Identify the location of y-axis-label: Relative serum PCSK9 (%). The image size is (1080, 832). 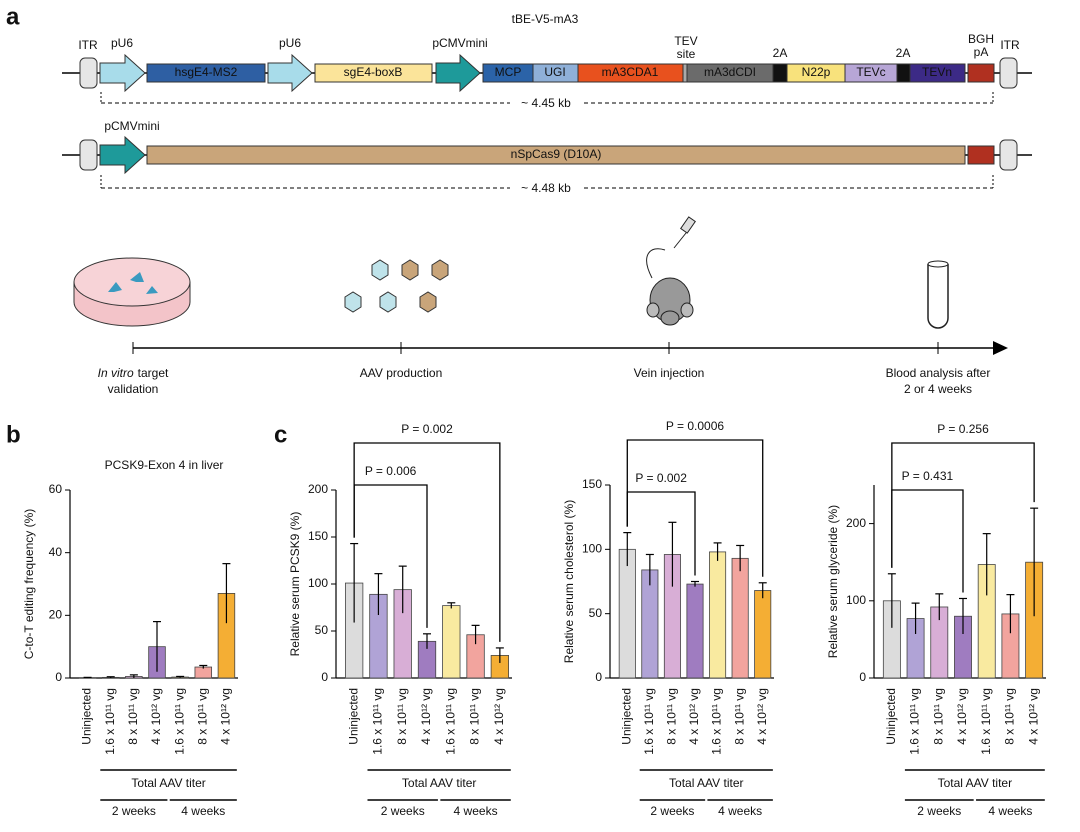
(295, 584).